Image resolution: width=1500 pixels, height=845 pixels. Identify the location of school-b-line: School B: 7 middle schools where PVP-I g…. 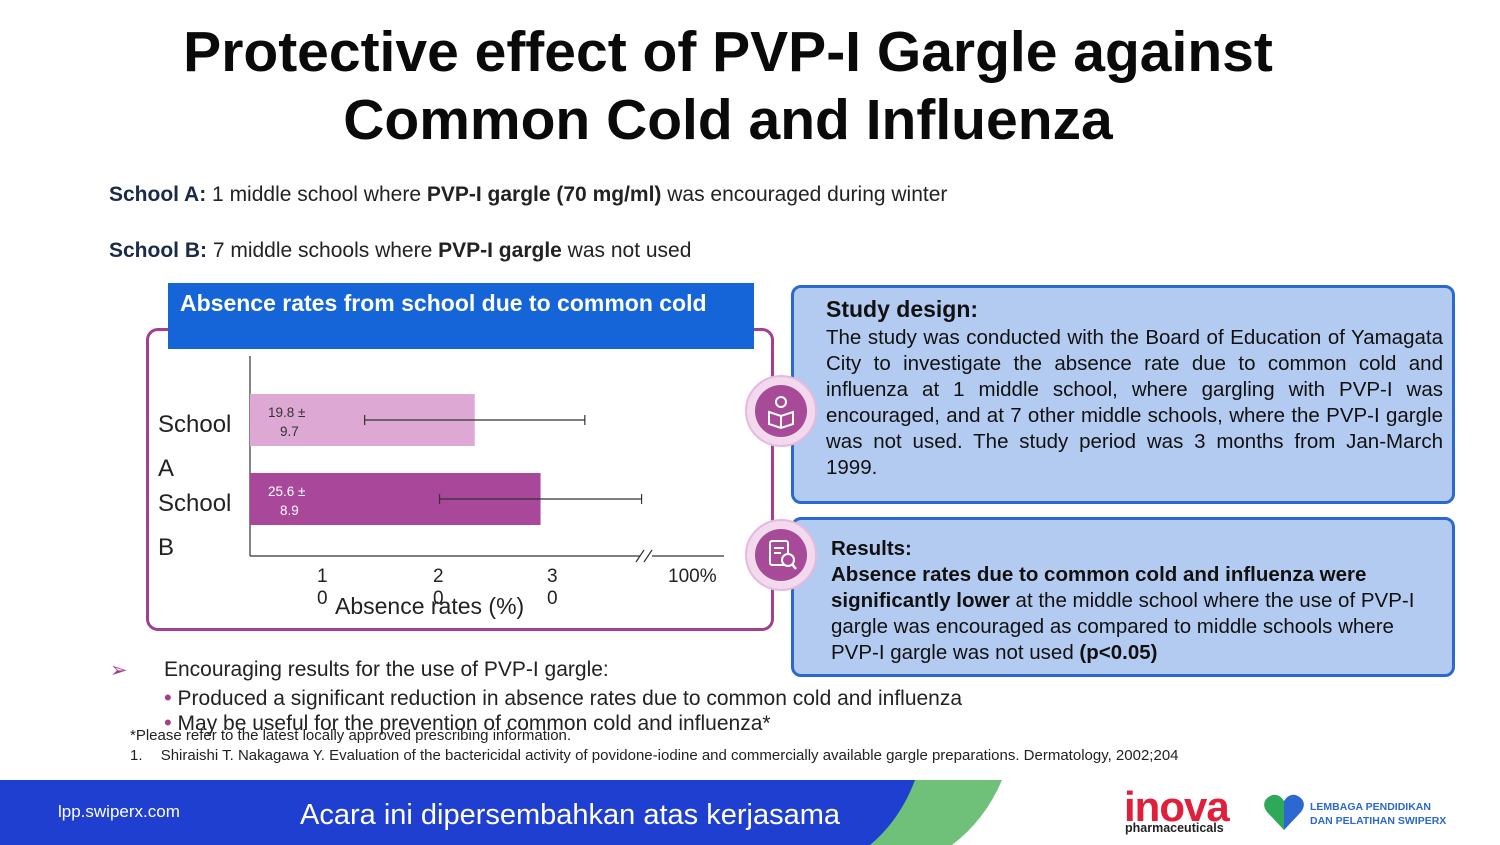
(400, 251).